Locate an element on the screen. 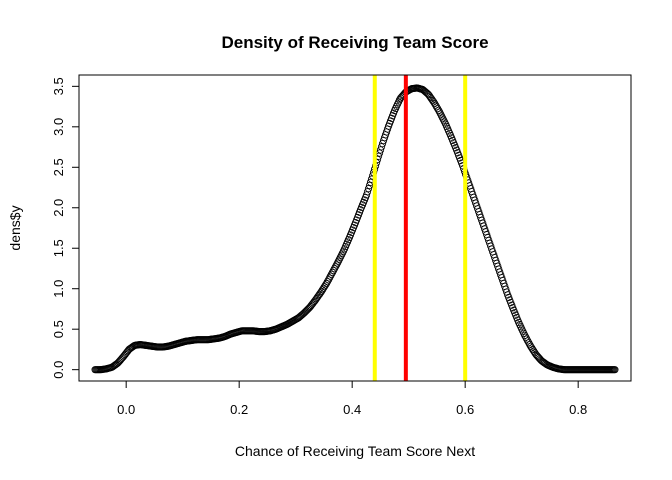 The width and height of the screenshot is (672, 480). y-tick-label: 0.0 is located at coordinates (58, 370).